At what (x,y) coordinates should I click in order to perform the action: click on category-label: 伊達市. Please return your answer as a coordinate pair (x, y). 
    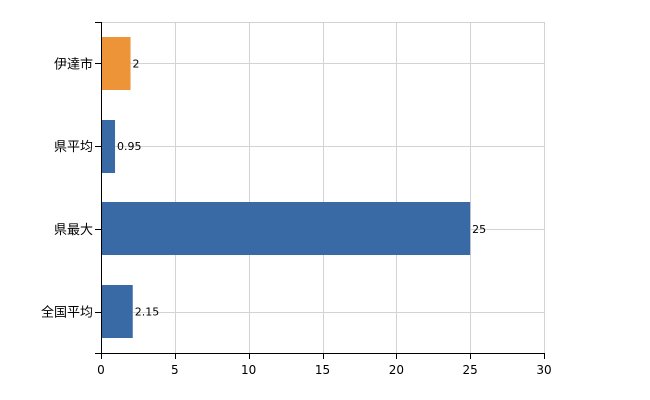
    Looking at the image, I should click on (73, 64).